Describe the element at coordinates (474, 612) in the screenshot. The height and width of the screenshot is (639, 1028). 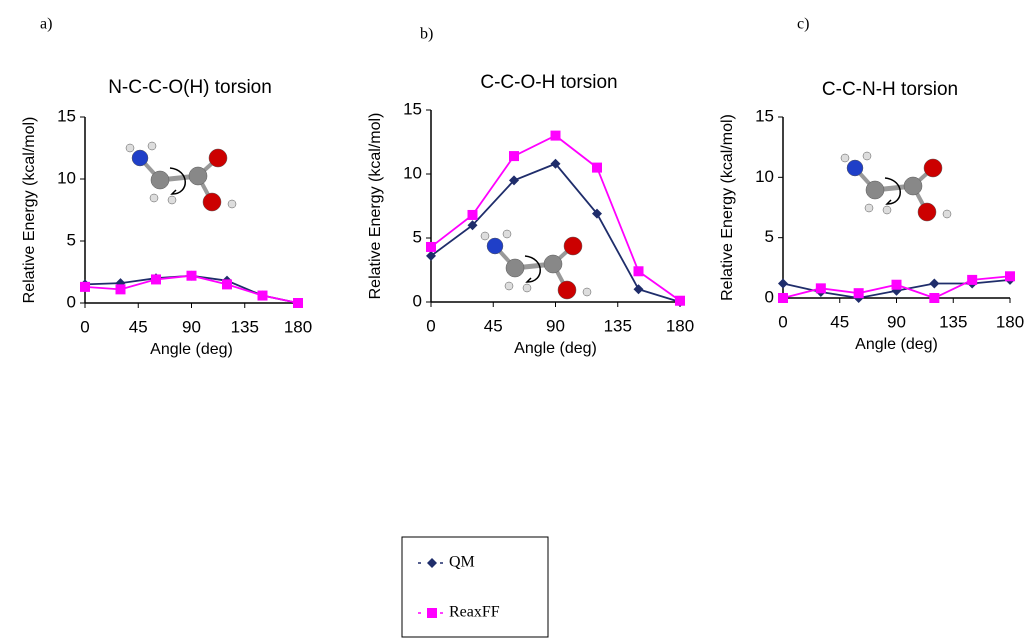
I see `legend-label: ReaxFF` at that location.